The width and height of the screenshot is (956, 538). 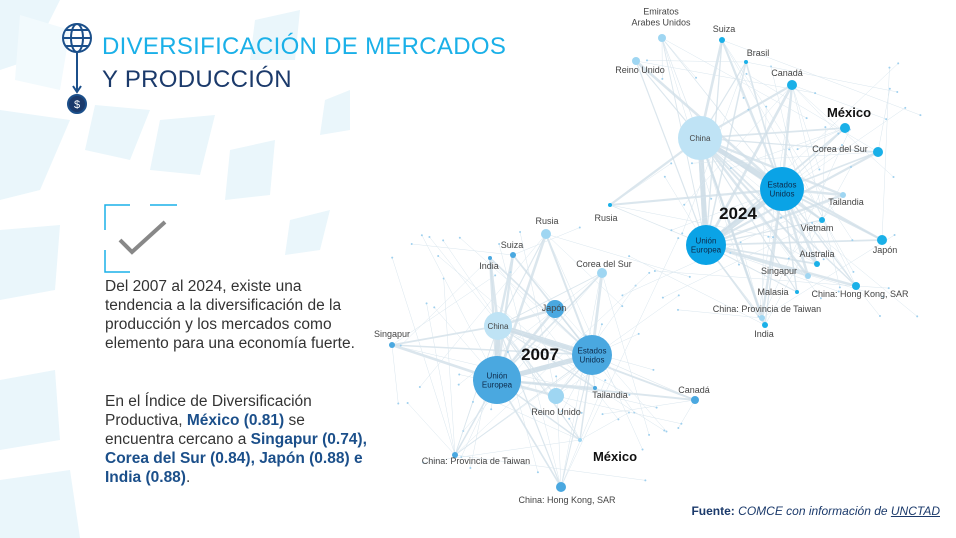 What do you see at coordinates (604, 264) in the screenshot?
I see `node-label: Corea del Sur` at bounding box center [604, 264].